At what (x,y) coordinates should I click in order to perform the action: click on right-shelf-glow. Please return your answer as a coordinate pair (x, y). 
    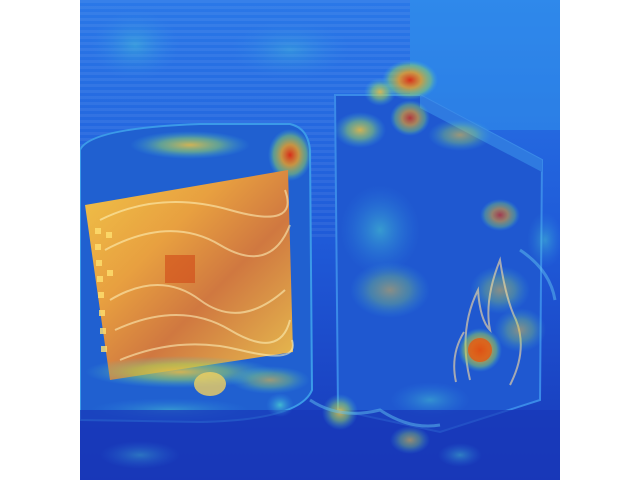
    Looking at the image, I should click on (543, 240).